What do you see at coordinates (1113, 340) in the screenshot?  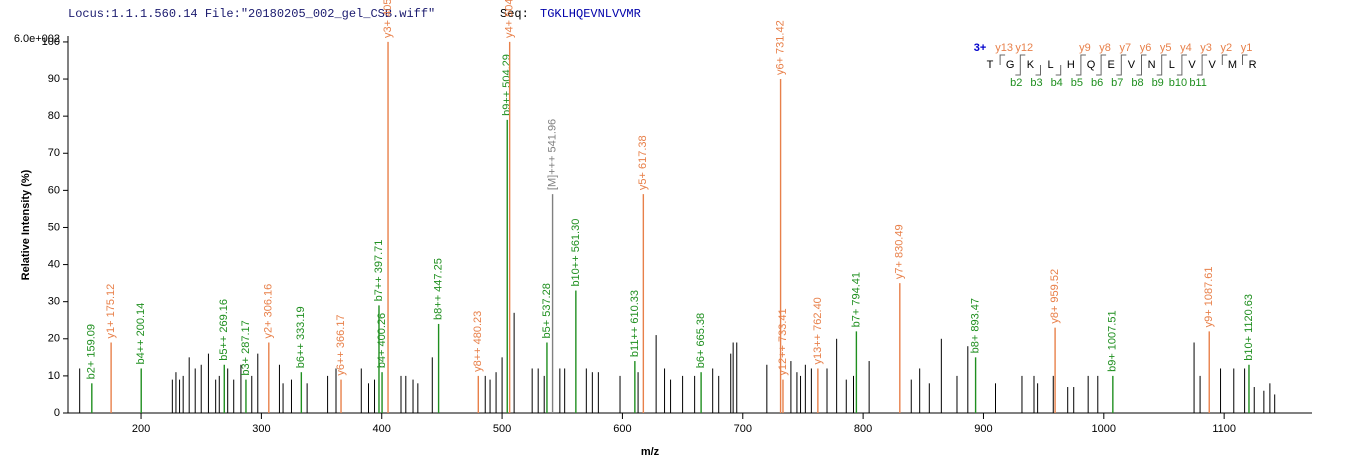 I see `peak-label: b9+ 1007.51` at bounding box center [1113, 340].